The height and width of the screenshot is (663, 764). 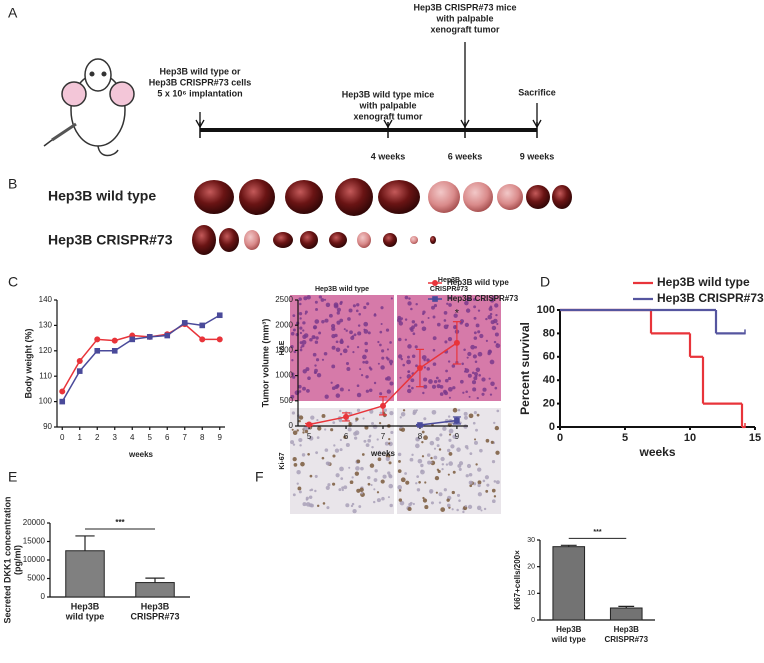 What do you see at coordinates (342, 289) in the screenshot?
I see `histology-column-label: Hep3B wild type` at bounding box center [342, 289].